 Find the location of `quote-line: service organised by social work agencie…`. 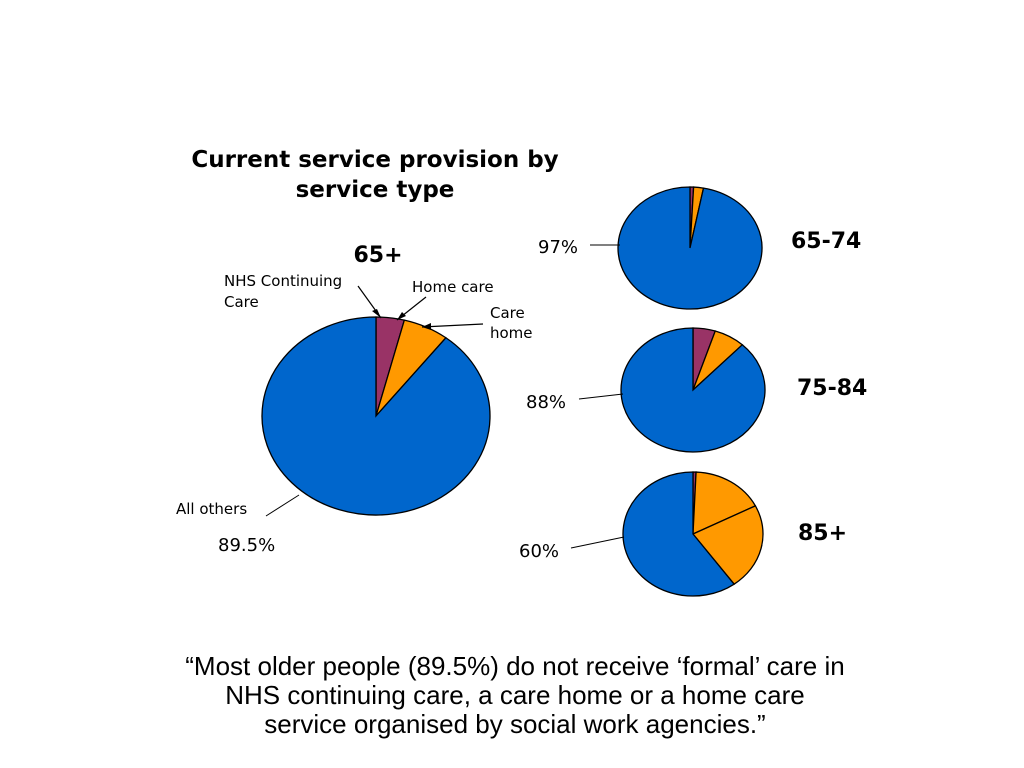

quote-line: service organised by social work agencie… is located at coordinates (515, 724).